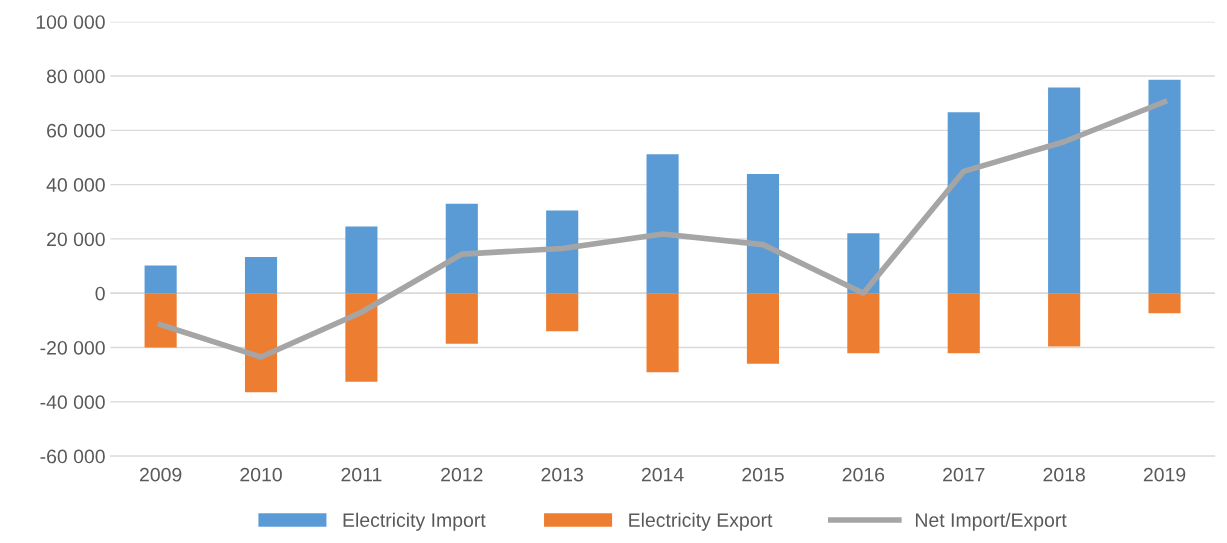  I want to click on x-tick-label: 2015, so click(763, 474).